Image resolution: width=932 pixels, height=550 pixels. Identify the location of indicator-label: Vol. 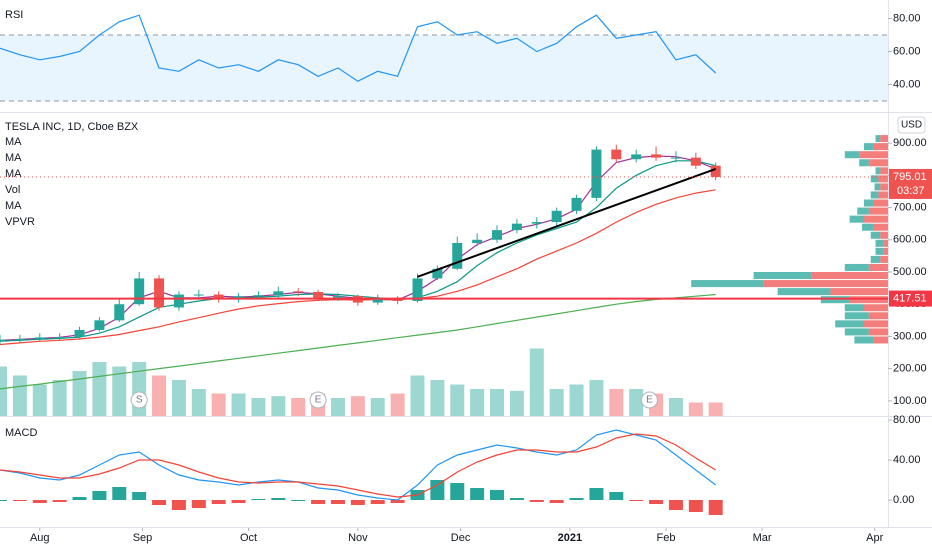
(12, 190).